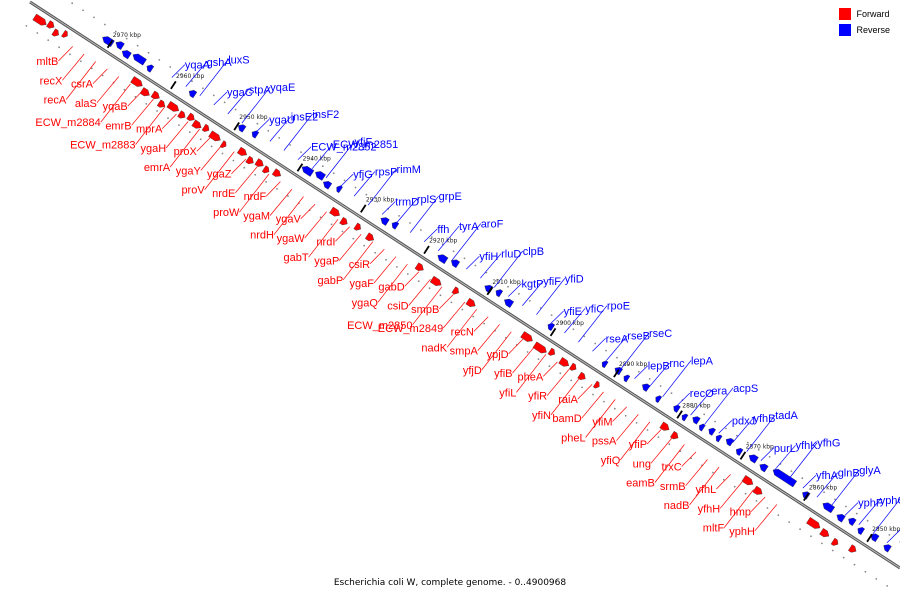 This screenshot has height=600, width=900. Describe the element at coordinates (118, 126) in the screenshot. I see `gene-label: emrB` at that location.